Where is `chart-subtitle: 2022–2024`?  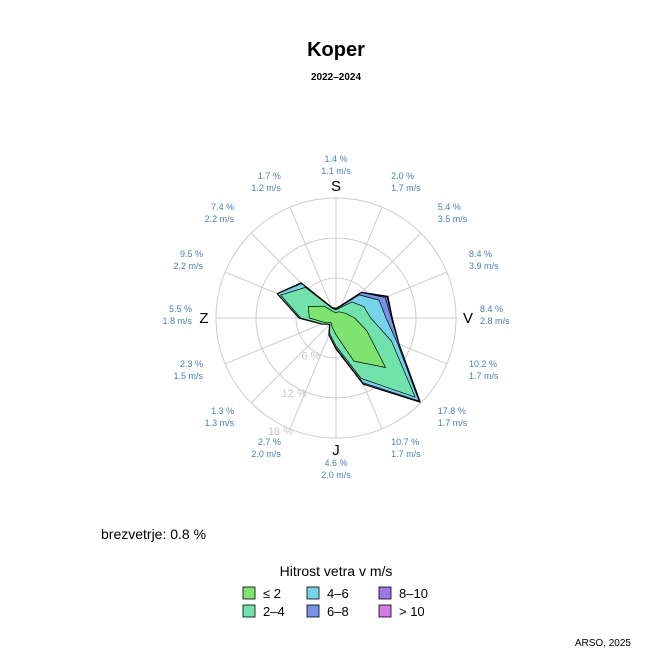 chart-subtitle: 2022–2024 is located at coordinates (336, 77).